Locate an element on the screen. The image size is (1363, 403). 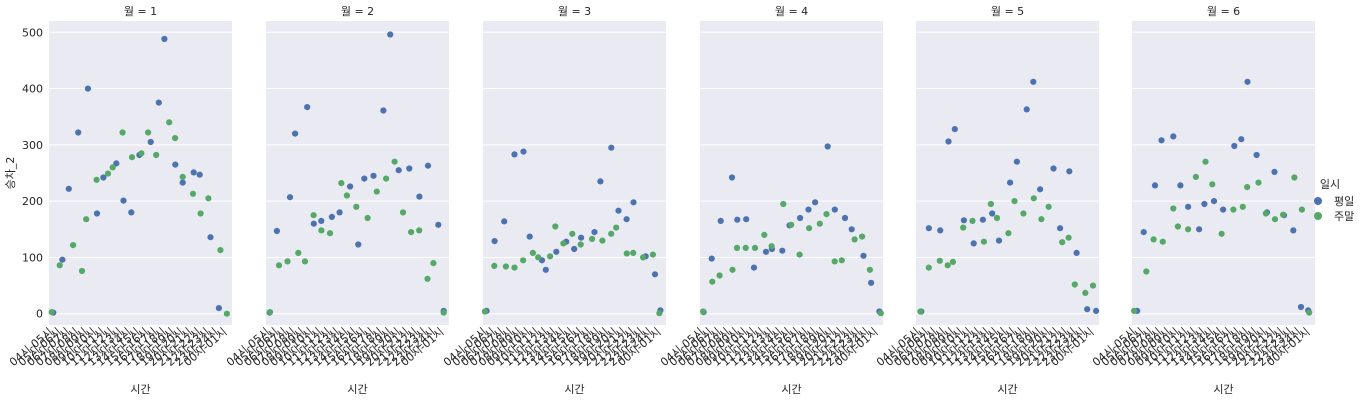
facet-title: 월 = 1 is located at coordinates (140, 11).